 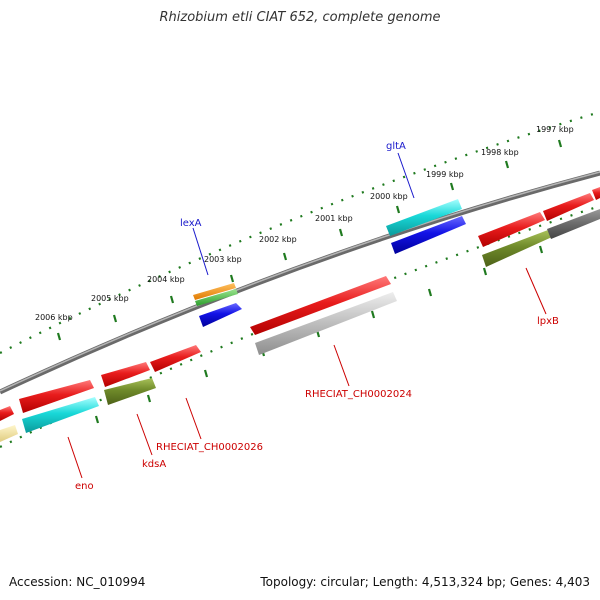 What do you see at coordinates (60, 415) in the screenshot?
I see `gene-eno` at bounding box center [60, 415].